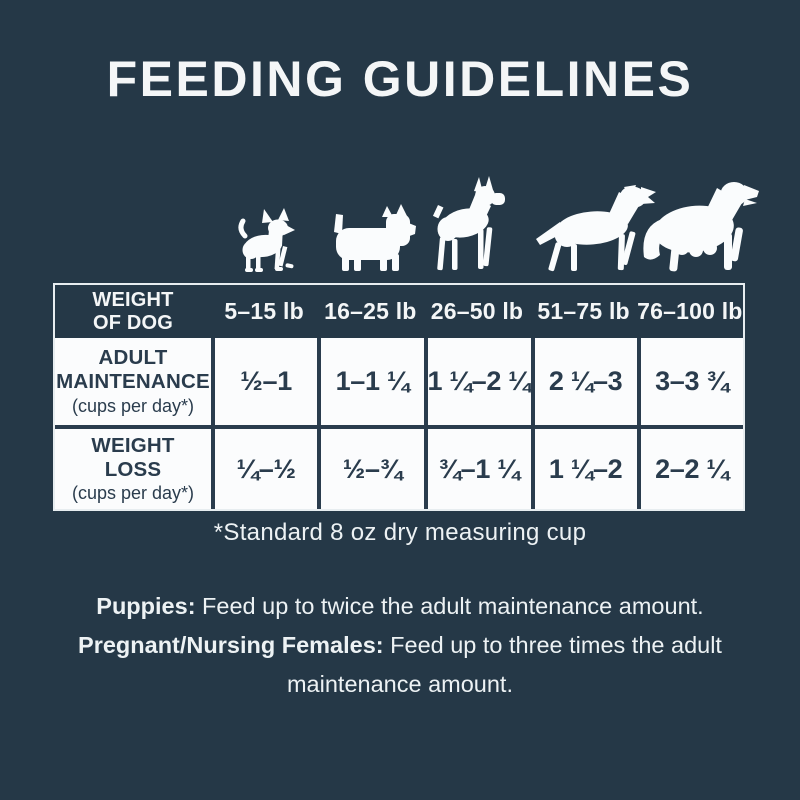 This screenshot has height=800, width=800. Describe the element at coordinates (583, 467) in the screenshot. I see `value-cell: 1 ¼–2` at that location.